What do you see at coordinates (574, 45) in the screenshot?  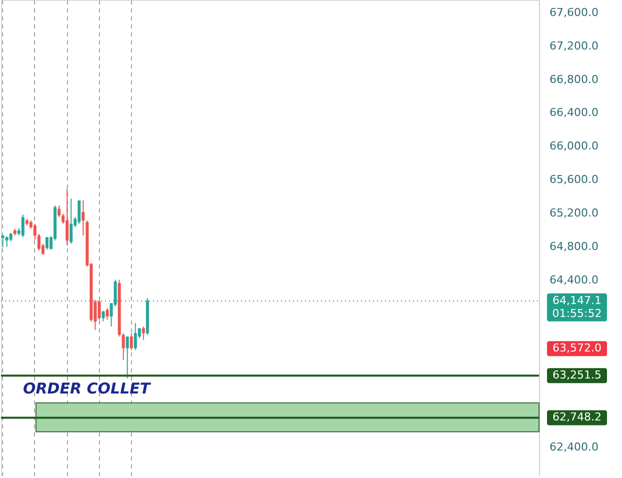 I see `y-tick-label: 67,200.0` at bounding box center [574, 45].